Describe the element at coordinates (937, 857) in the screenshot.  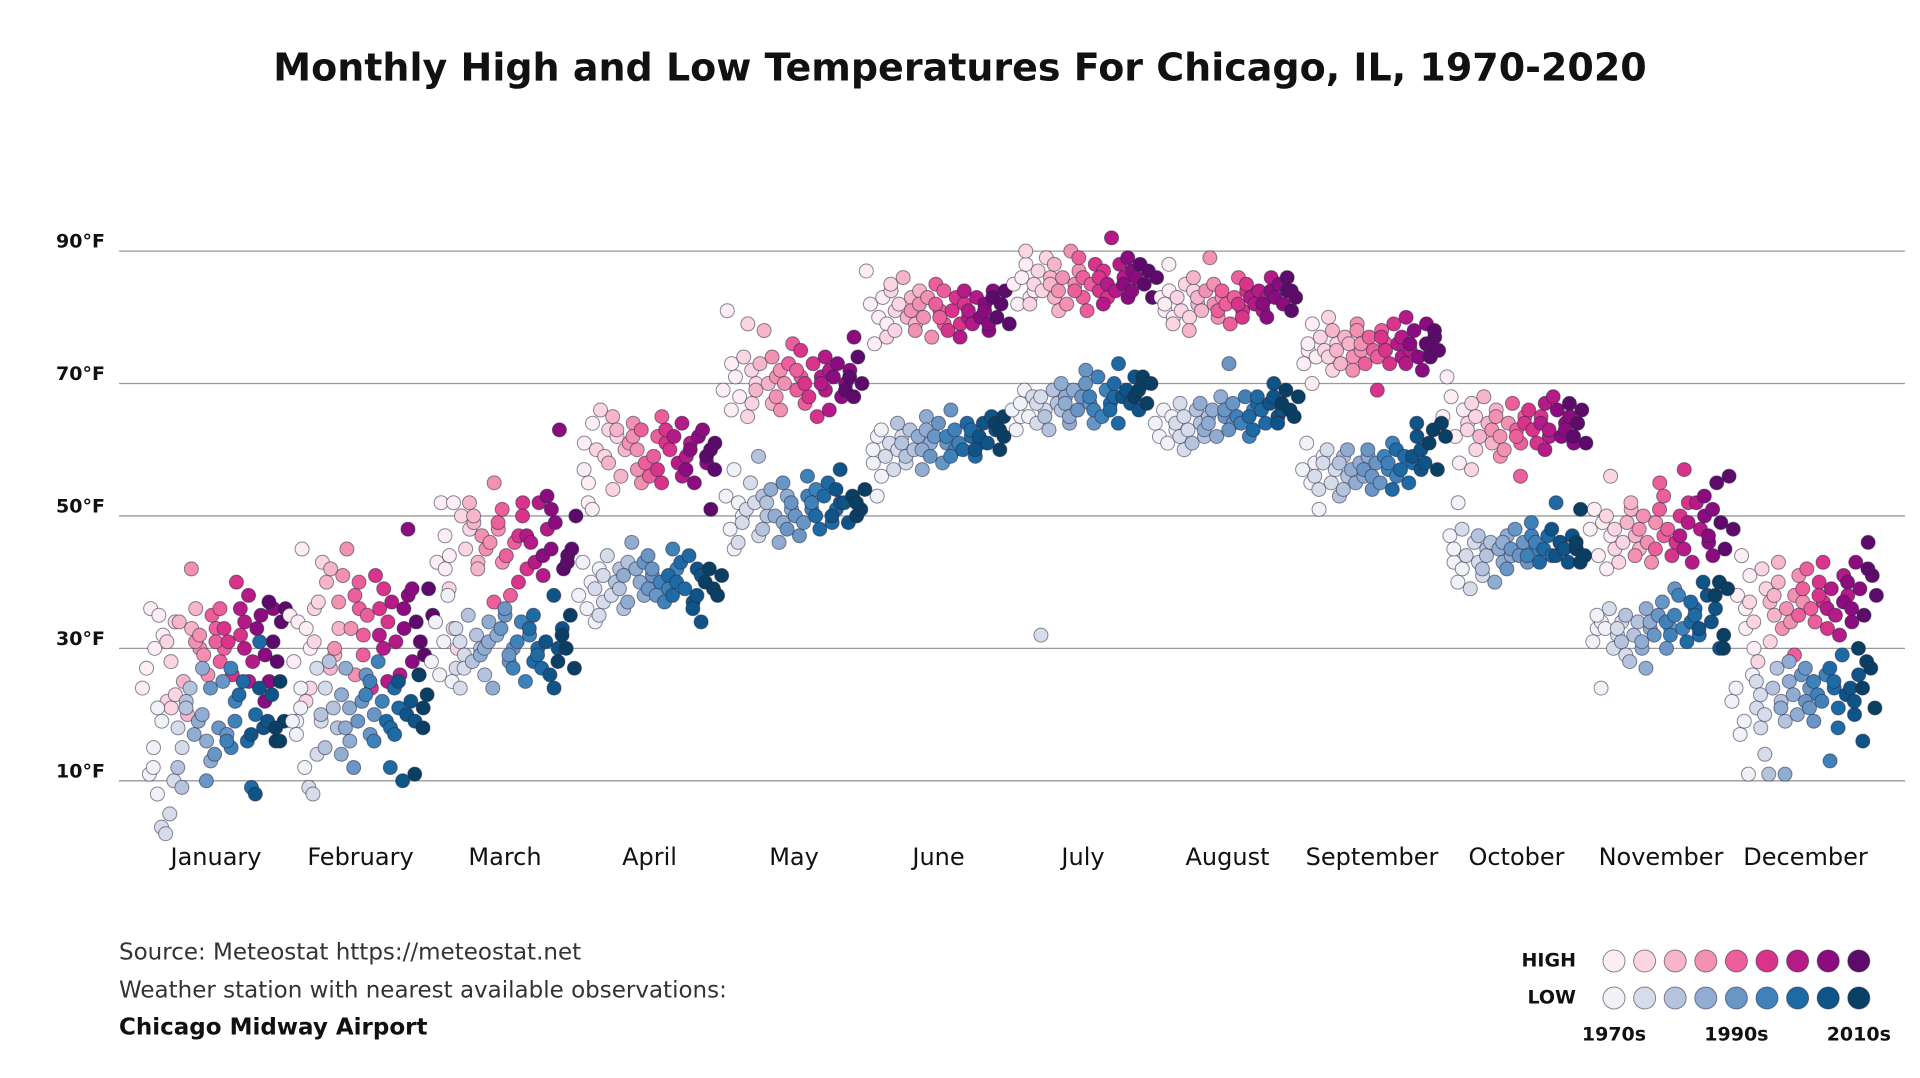
I see `x-tick-label: June` at that location.